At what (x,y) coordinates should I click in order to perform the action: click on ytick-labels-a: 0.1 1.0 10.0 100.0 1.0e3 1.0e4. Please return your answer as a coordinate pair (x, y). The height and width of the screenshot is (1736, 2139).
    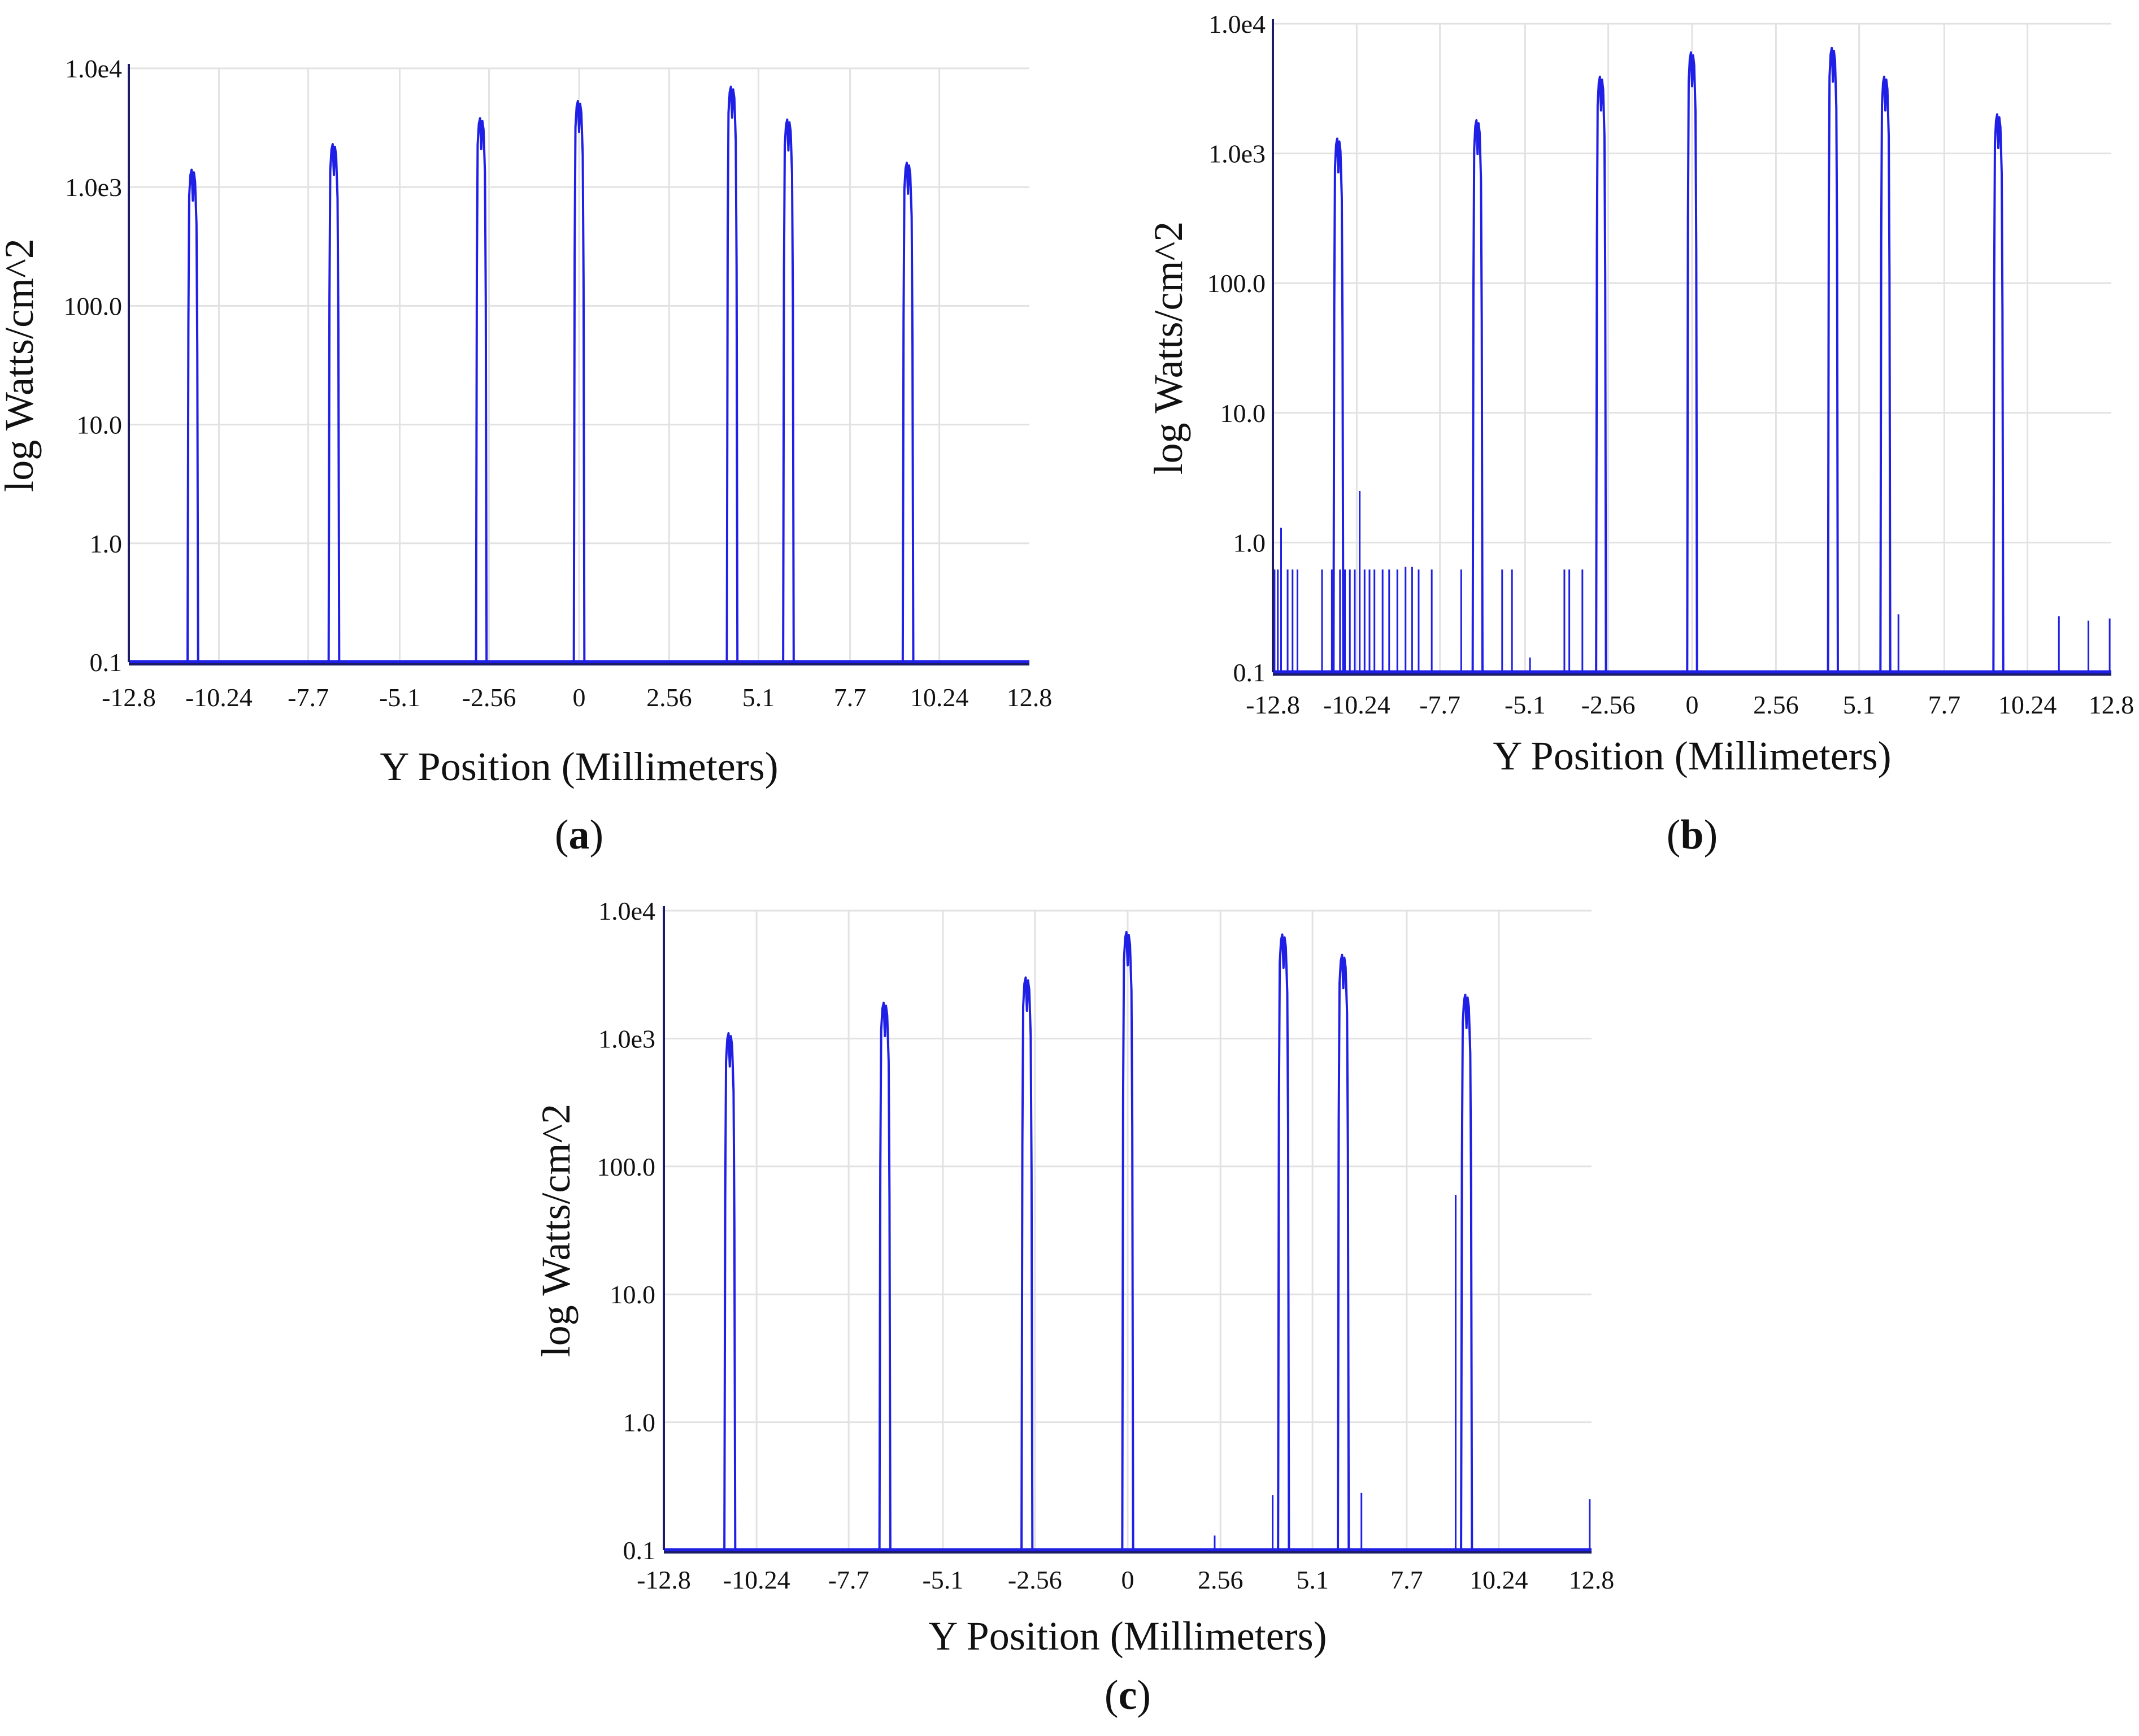
    Looking at the image, I should click on (93, 366).